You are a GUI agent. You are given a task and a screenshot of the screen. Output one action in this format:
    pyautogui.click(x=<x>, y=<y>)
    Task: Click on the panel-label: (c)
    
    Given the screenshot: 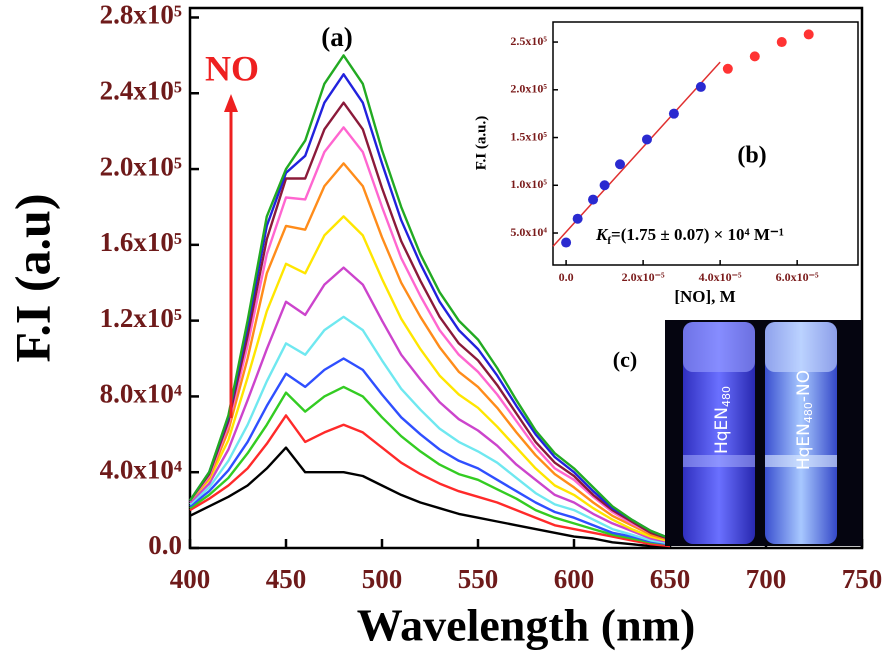 What is the action you would take?
    pyautogui.click(x=625, y=359)
    